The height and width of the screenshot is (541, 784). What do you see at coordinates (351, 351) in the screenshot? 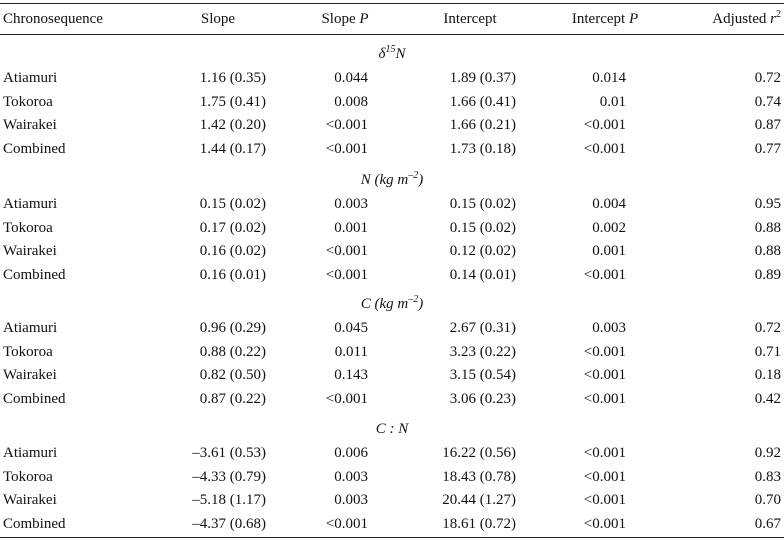
I see `cell-slope-p: 0.011` at bounding box center [351, 351].